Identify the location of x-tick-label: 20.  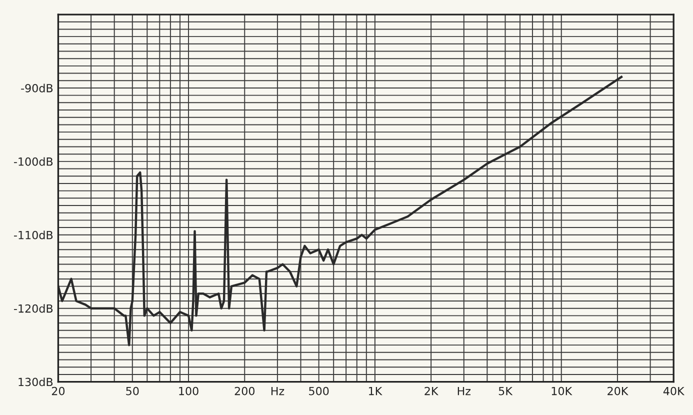
(58, 391).